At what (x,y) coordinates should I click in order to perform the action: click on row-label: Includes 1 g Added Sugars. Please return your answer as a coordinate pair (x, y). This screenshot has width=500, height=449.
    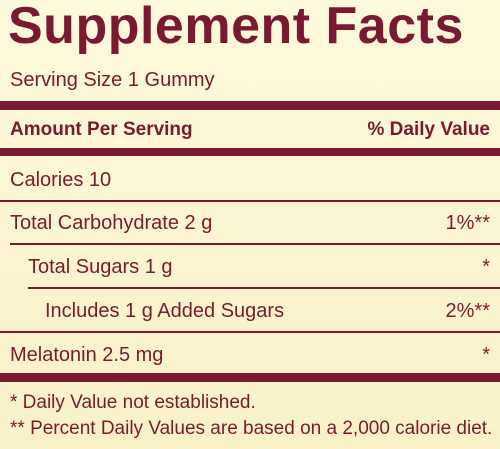
    Looking at the image, I should click on (165, 311).